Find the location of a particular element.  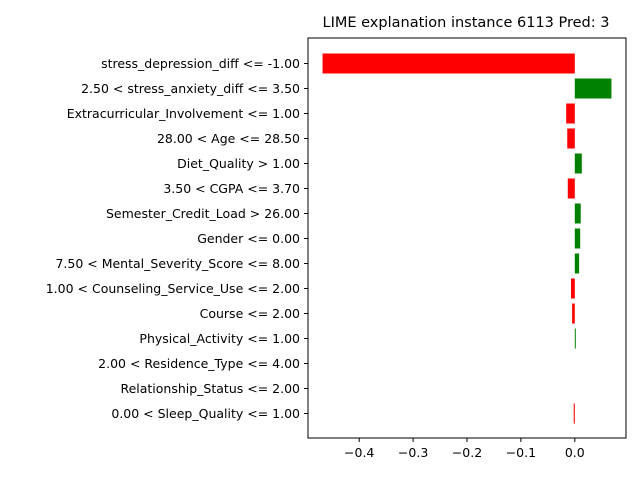

category-label-9: 1.00 < Counseling_Service_Use <= 2.00 is located at coordinates (173, 288).